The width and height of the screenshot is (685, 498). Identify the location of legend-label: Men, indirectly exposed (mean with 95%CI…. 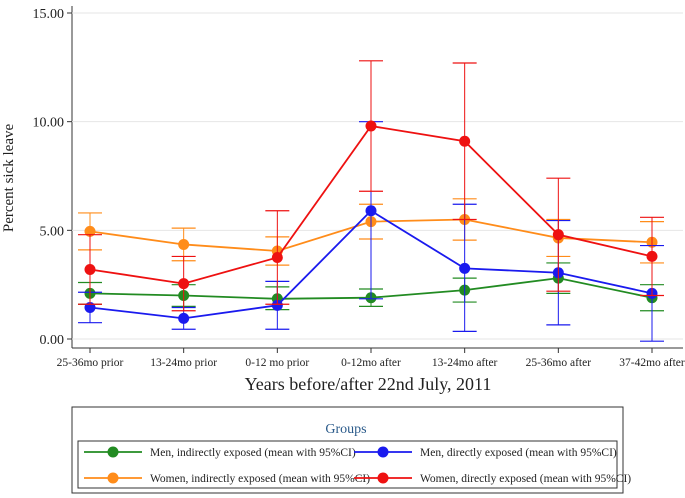
(253, 453).